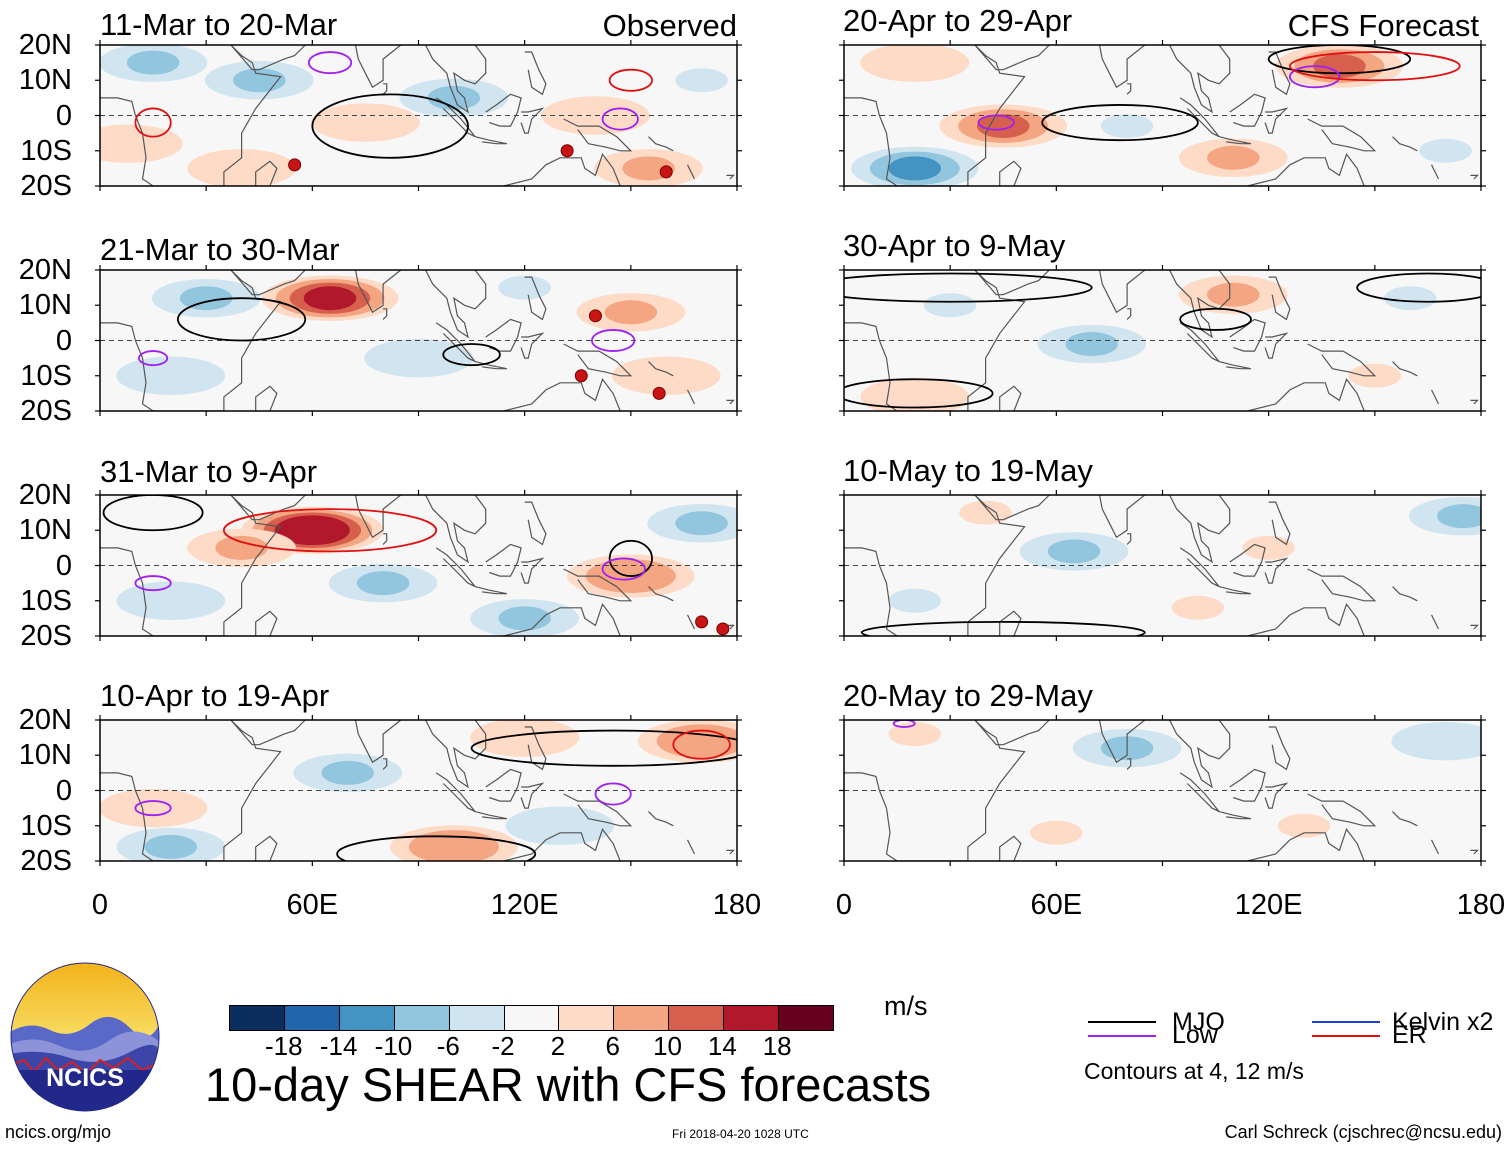  I want to click on legend-mjo-label: MJO, so click(1198, 1022).